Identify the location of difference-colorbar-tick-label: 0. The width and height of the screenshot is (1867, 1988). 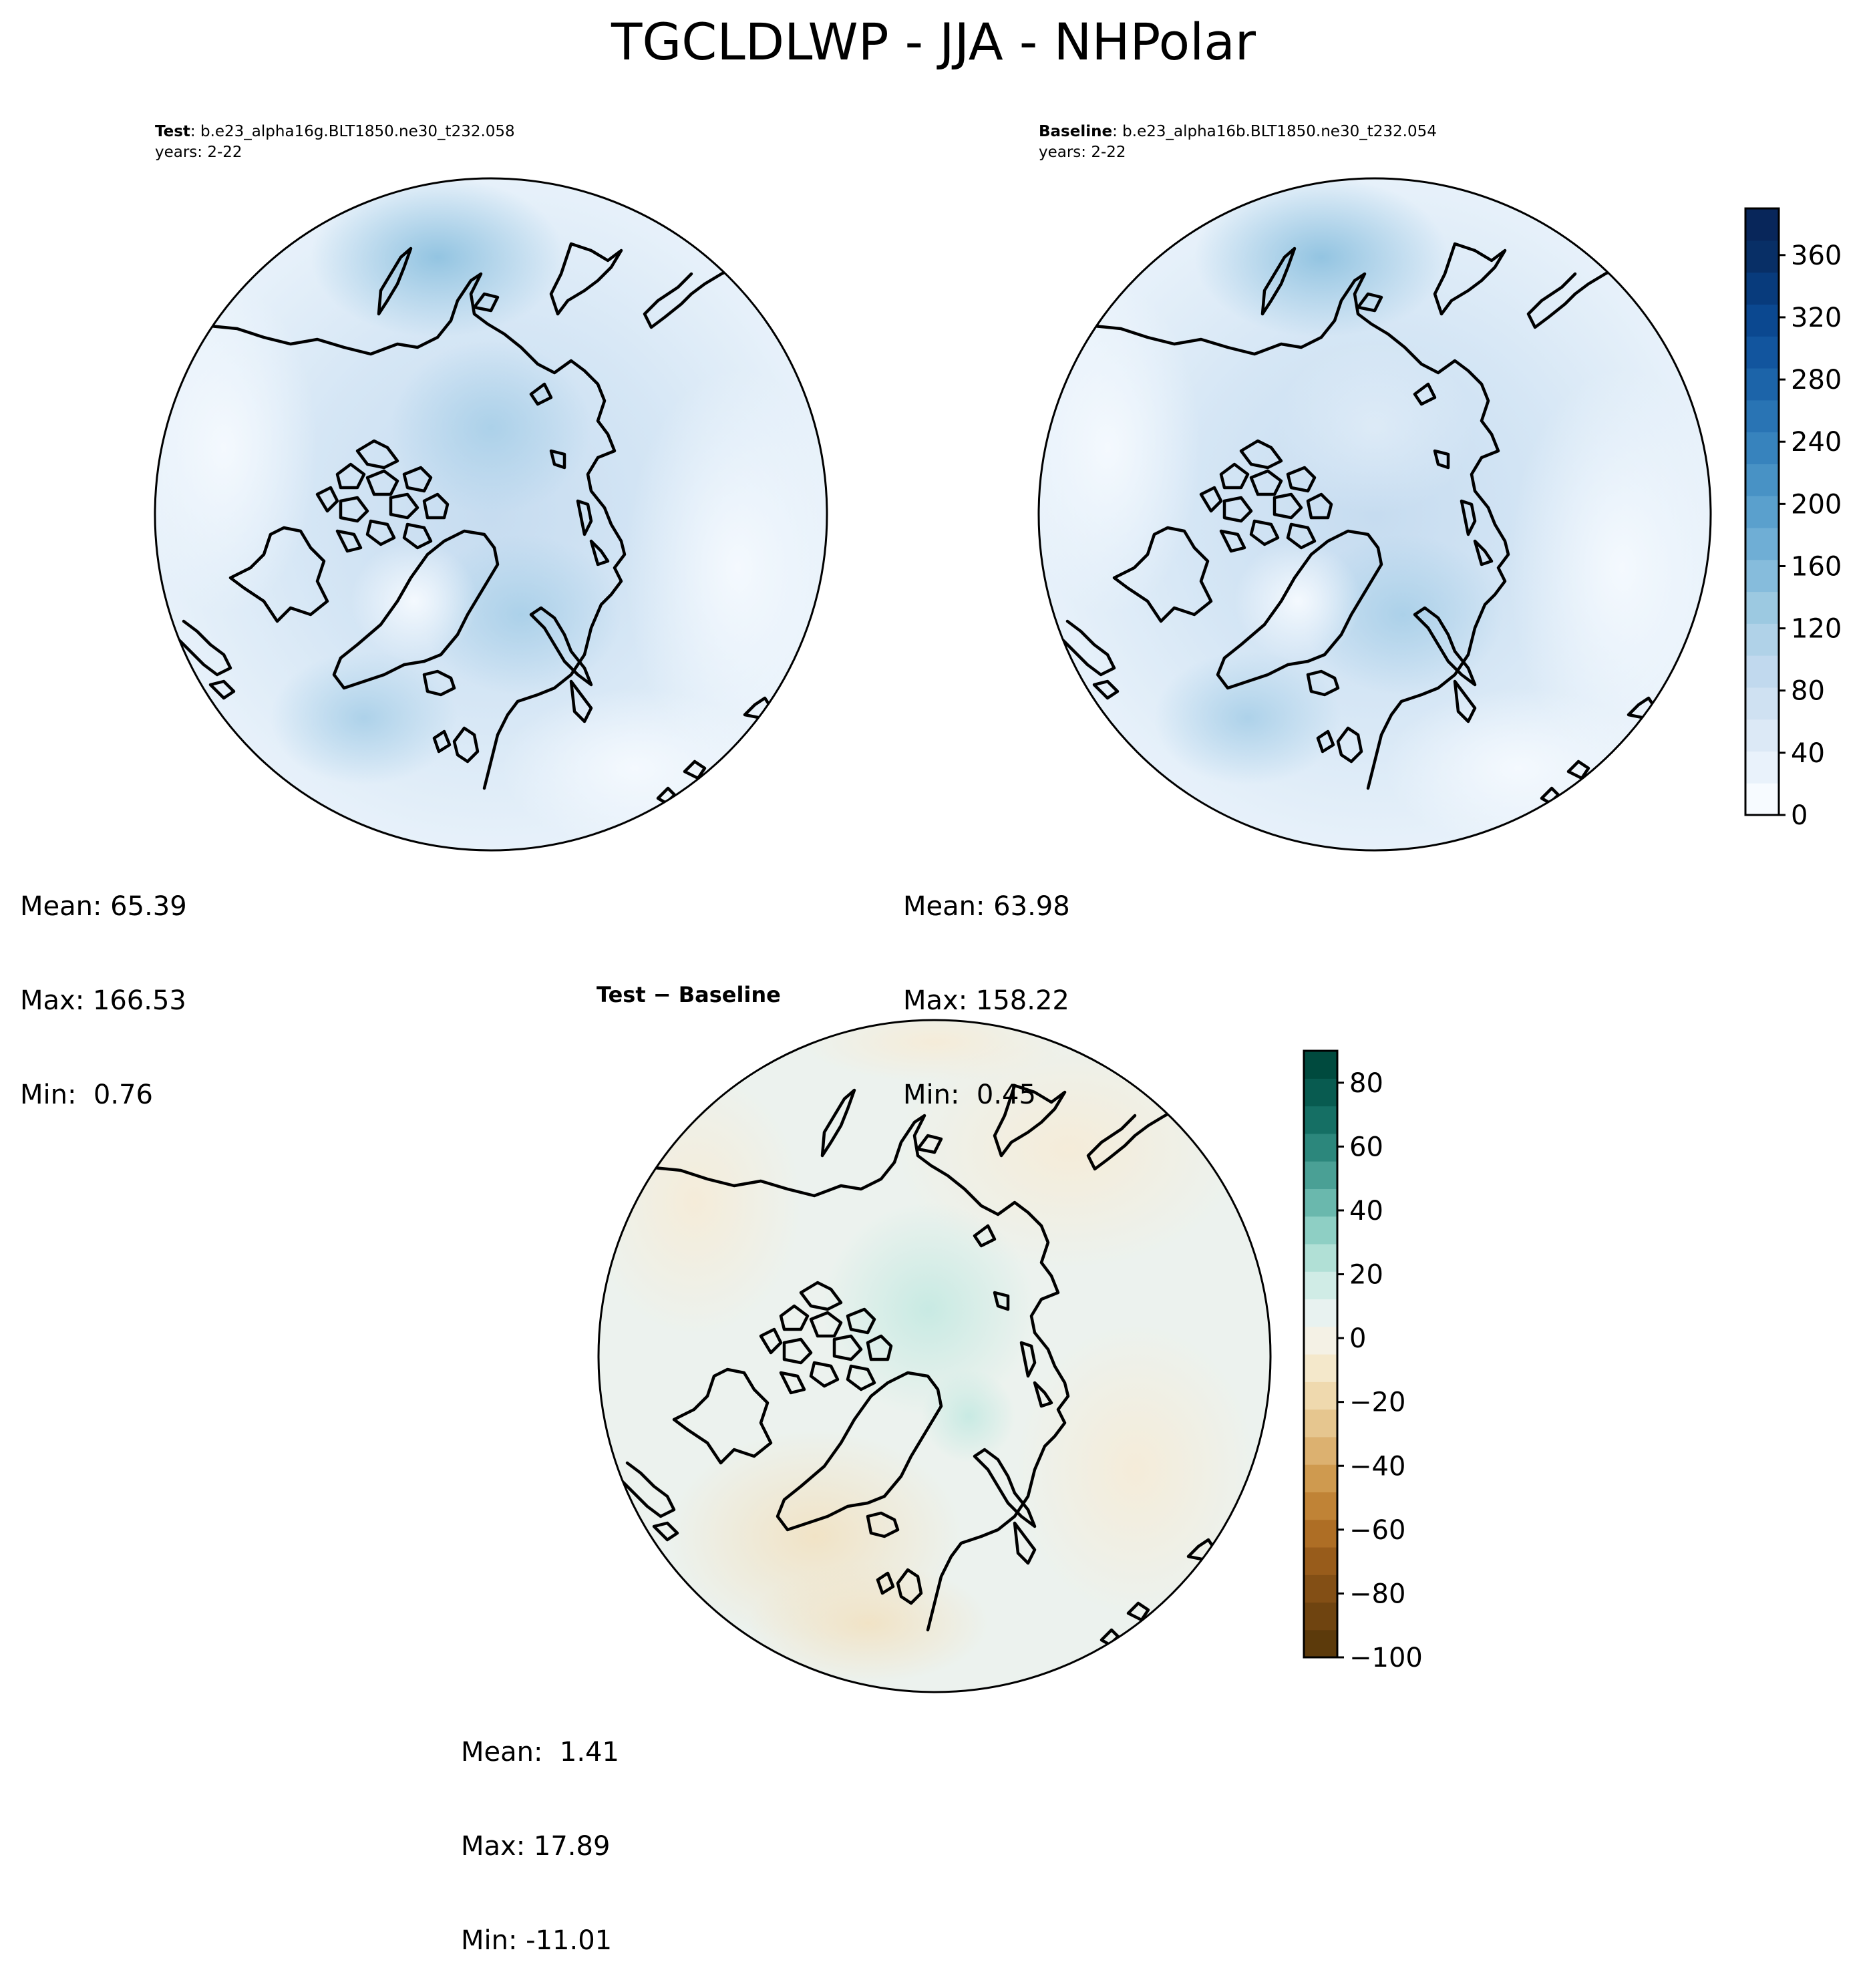
(1357, 1338).